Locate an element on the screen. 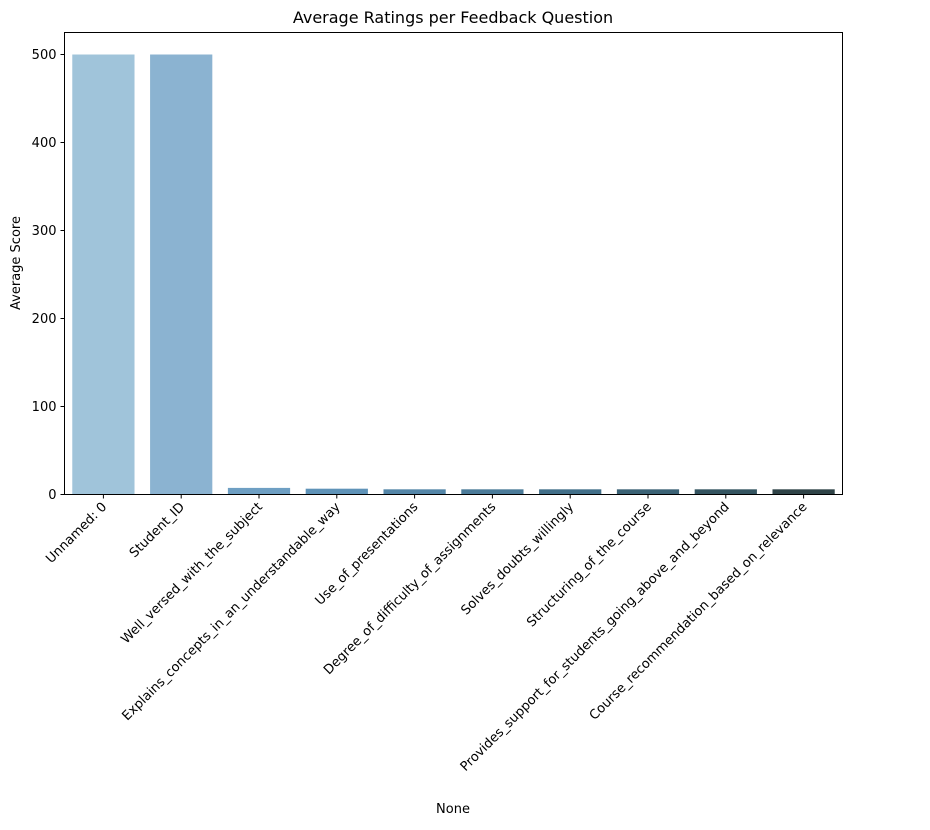 Image resolution: width=930 pixels, height=830 pixels. y-tick-label-3: 300 is located at coordinates (44, 231).